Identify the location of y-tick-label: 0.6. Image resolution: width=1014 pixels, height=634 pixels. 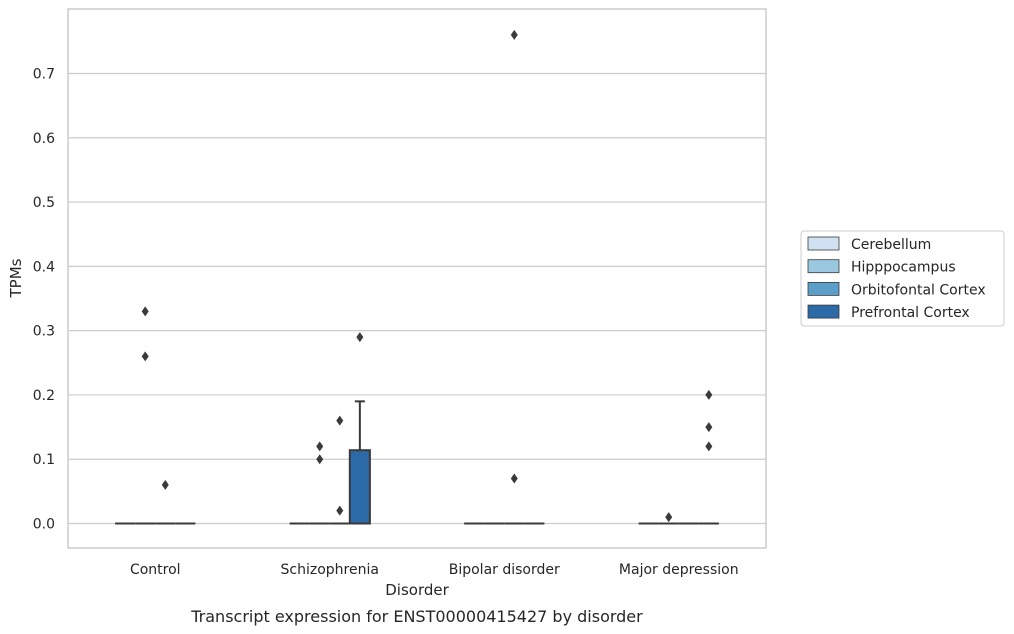
(44, 139).